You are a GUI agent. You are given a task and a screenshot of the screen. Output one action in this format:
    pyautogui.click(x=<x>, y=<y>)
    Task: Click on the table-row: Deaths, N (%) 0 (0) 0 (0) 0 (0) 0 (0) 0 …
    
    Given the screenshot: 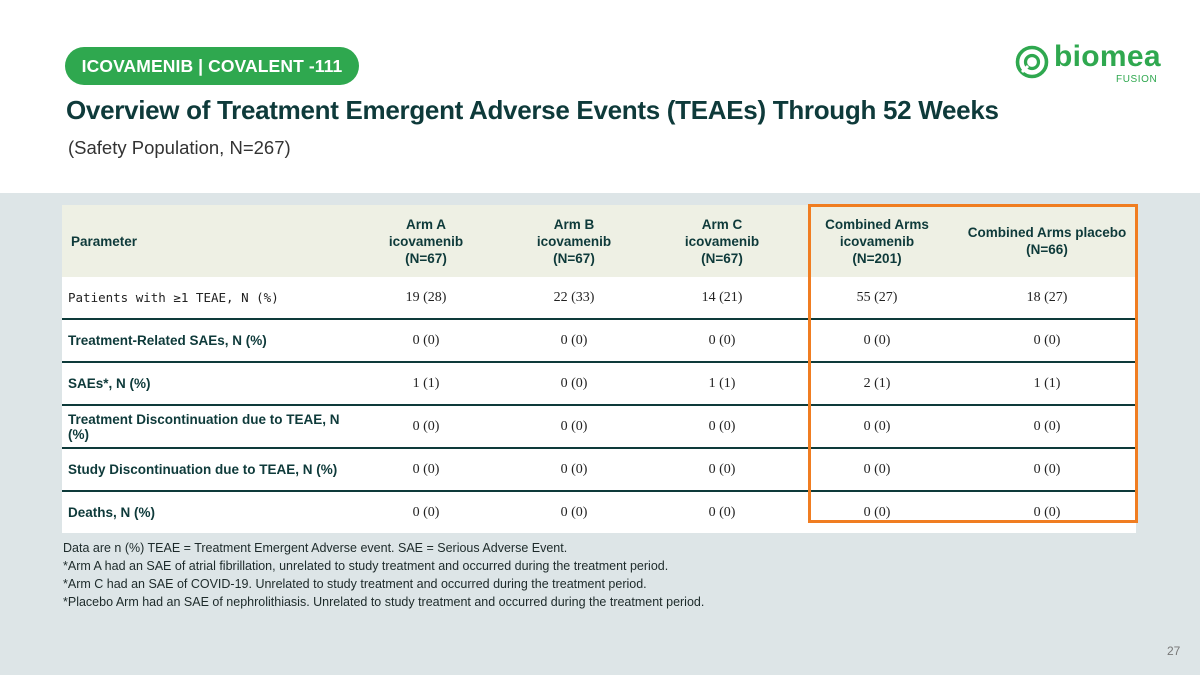 What is the action you would take?
    pyautogui.click(x=599, y=511)
    